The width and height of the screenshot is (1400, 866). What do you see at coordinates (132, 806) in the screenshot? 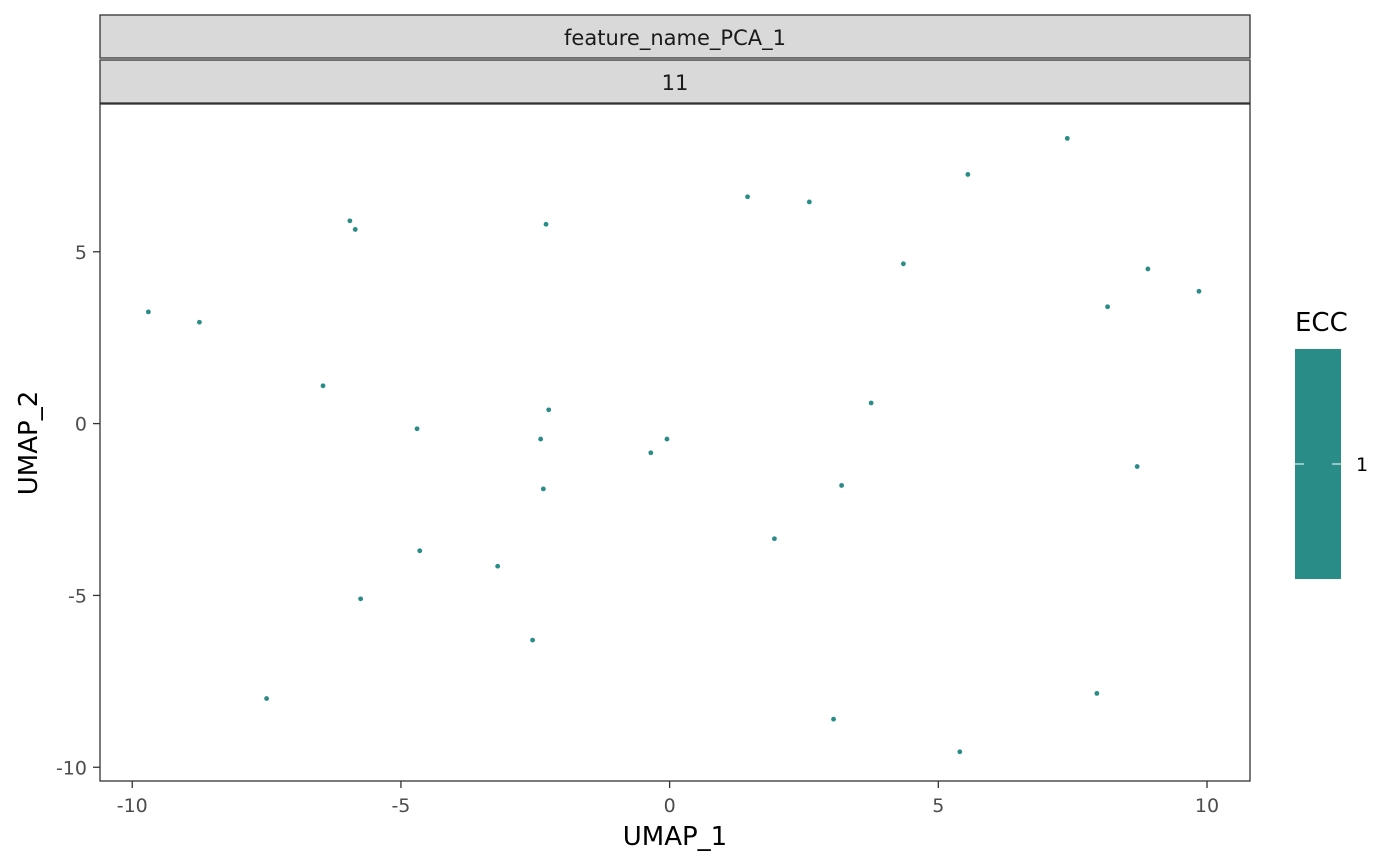
I see `x-tick-label: -10` at bounding box center [132, 806].